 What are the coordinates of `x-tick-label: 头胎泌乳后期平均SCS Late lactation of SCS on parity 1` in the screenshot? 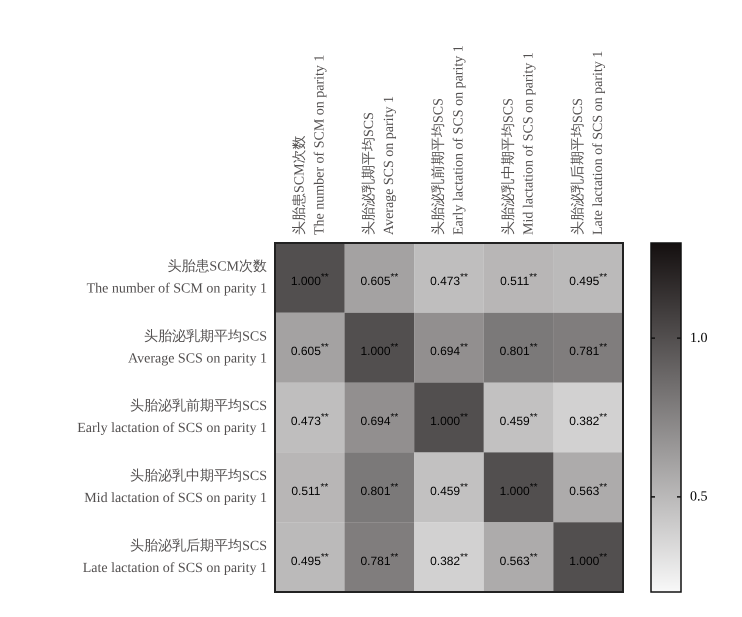 It's located at (588, 142).